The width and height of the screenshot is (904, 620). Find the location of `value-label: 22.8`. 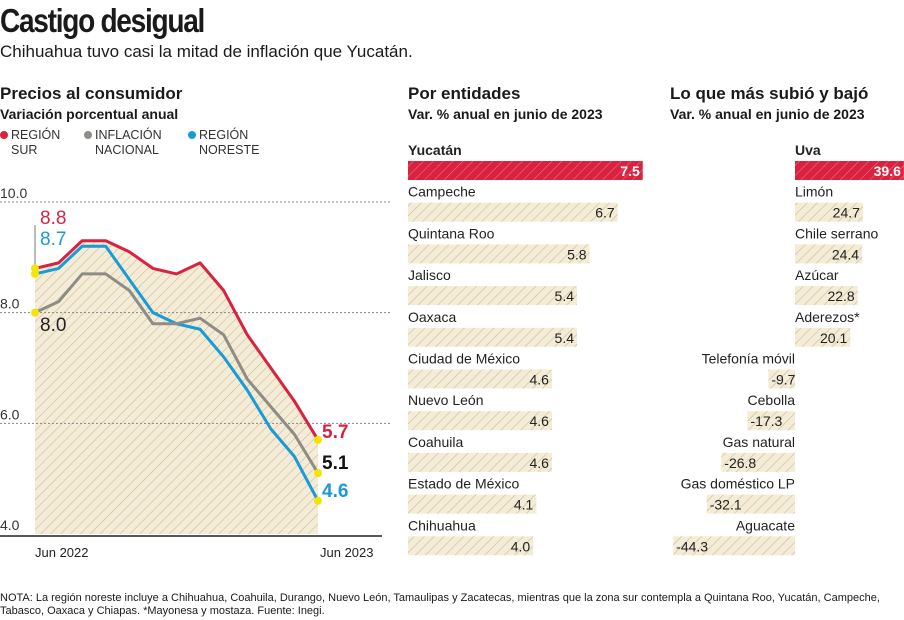

value-label: 22.8 is located at coordinates (840, 296).